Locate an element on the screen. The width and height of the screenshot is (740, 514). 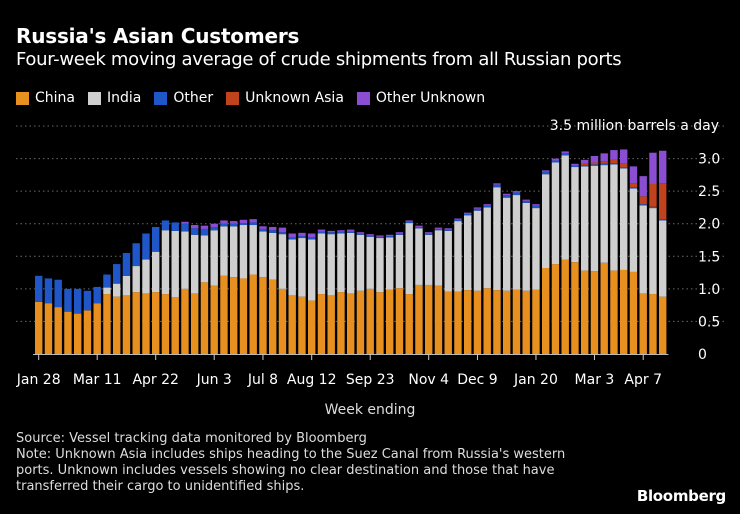
legend-item-other-unknown: Other Unknown is located at coordinates (420, 98).